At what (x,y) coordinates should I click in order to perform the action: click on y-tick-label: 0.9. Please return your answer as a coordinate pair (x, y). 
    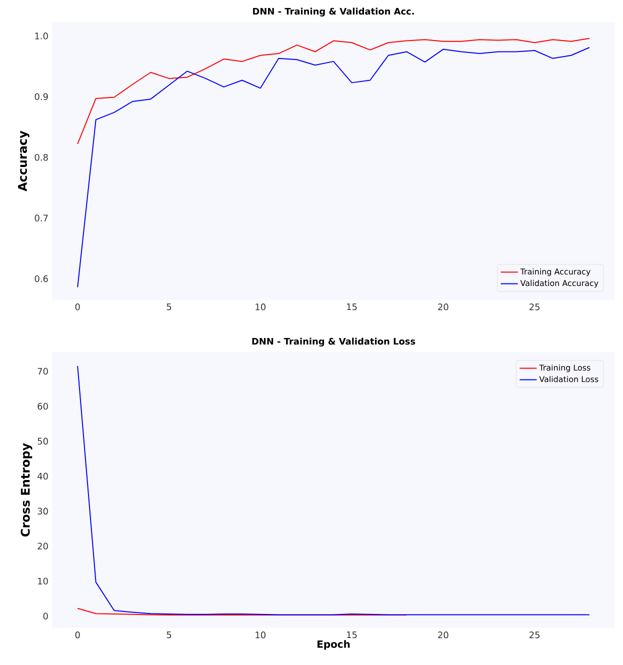
    Looking at the image, I should click on (41, 96).